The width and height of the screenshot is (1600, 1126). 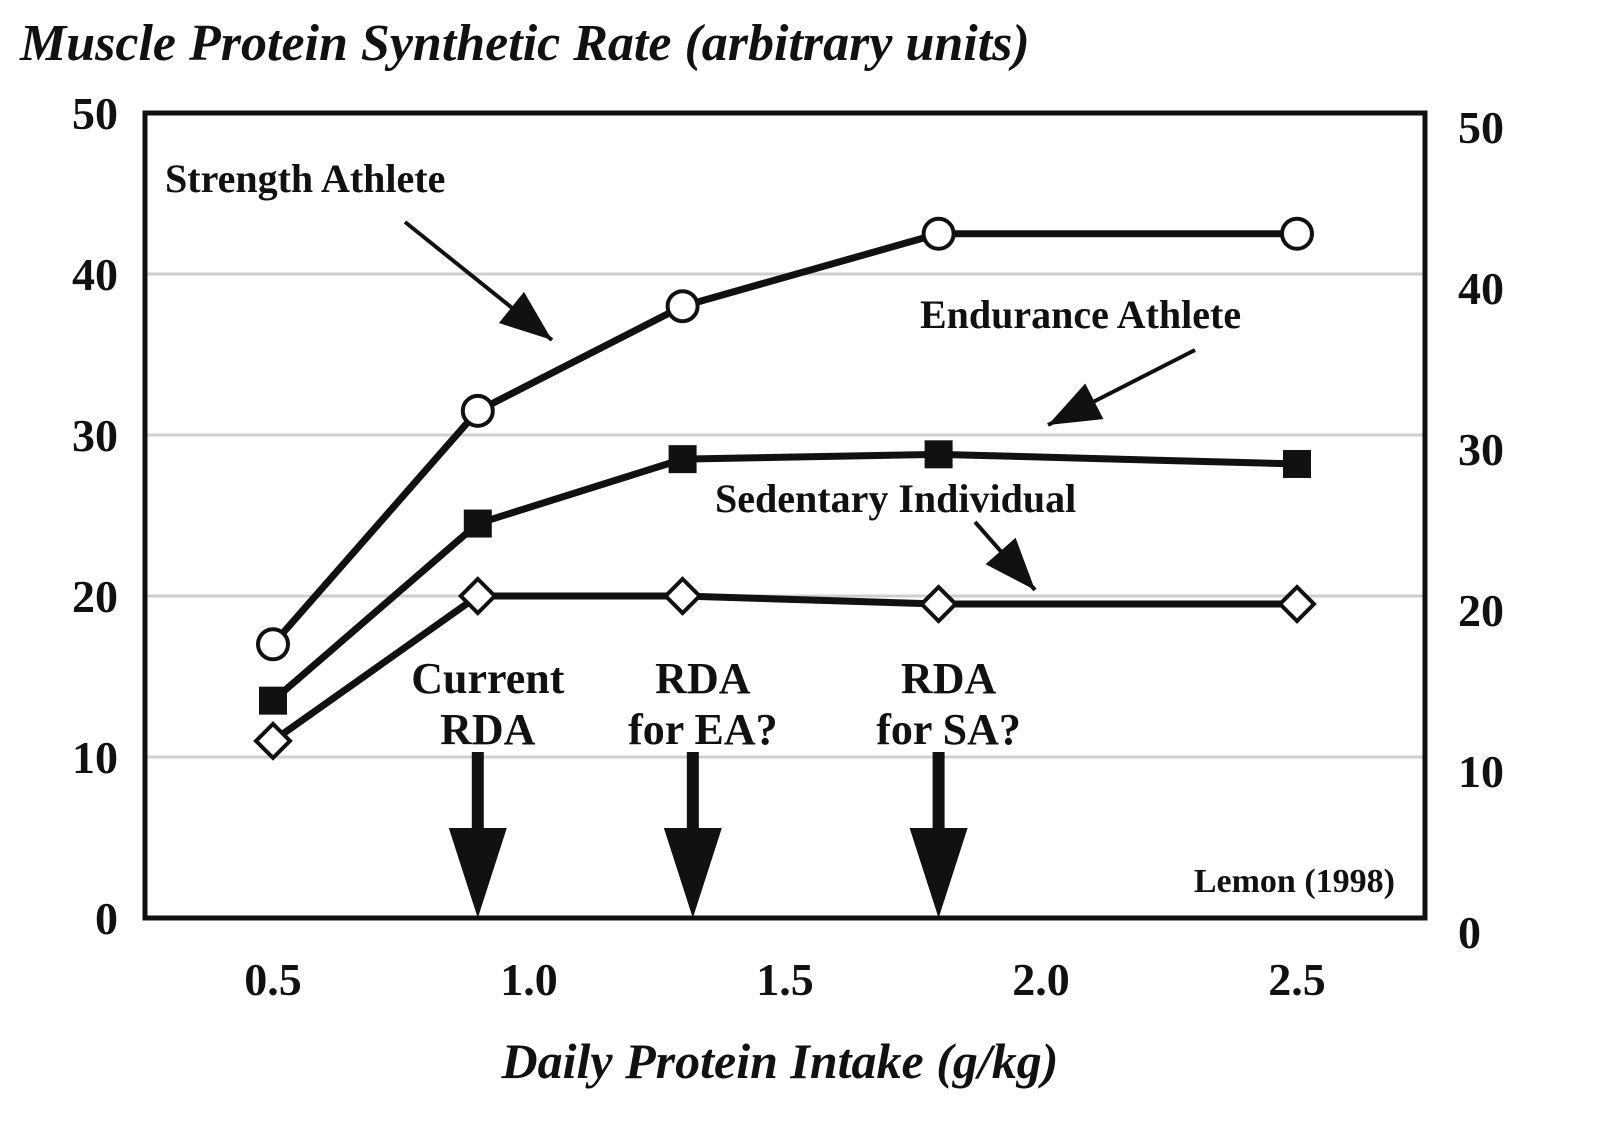 I want to click on y-tick-label: 30, so click(x=95, y=435).